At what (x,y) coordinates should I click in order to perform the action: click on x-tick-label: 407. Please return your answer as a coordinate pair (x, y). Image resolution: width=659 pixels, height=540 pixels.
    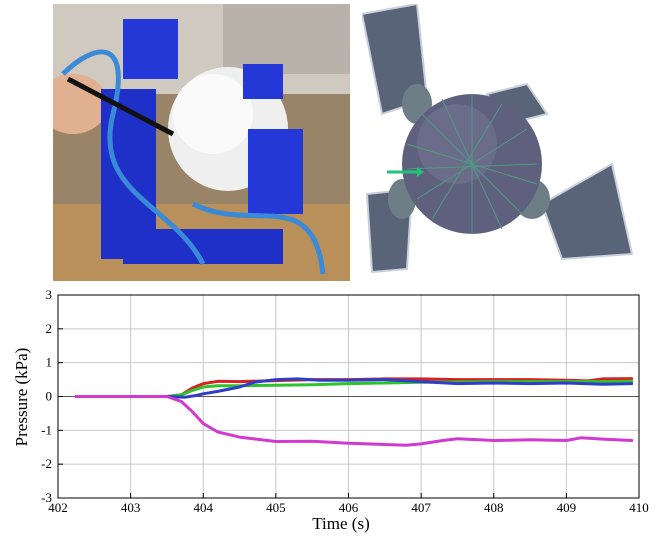
    Looking at the image, I should click on (421, 507).